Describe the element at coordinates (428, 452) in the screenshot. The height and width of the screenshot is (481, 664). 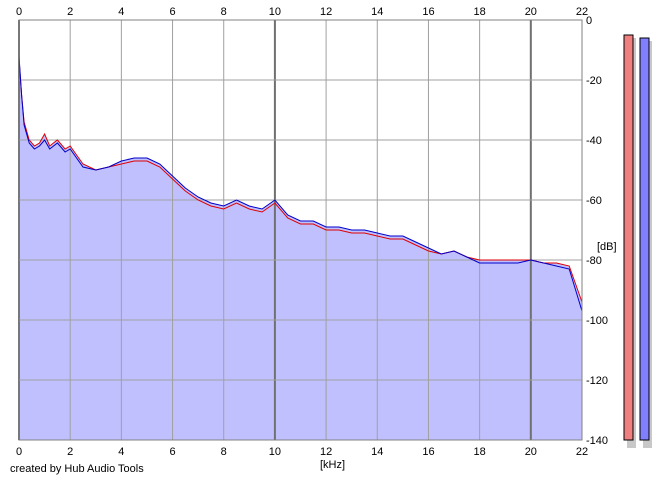
I see `x-tick-label-bottom: 16` at that location.